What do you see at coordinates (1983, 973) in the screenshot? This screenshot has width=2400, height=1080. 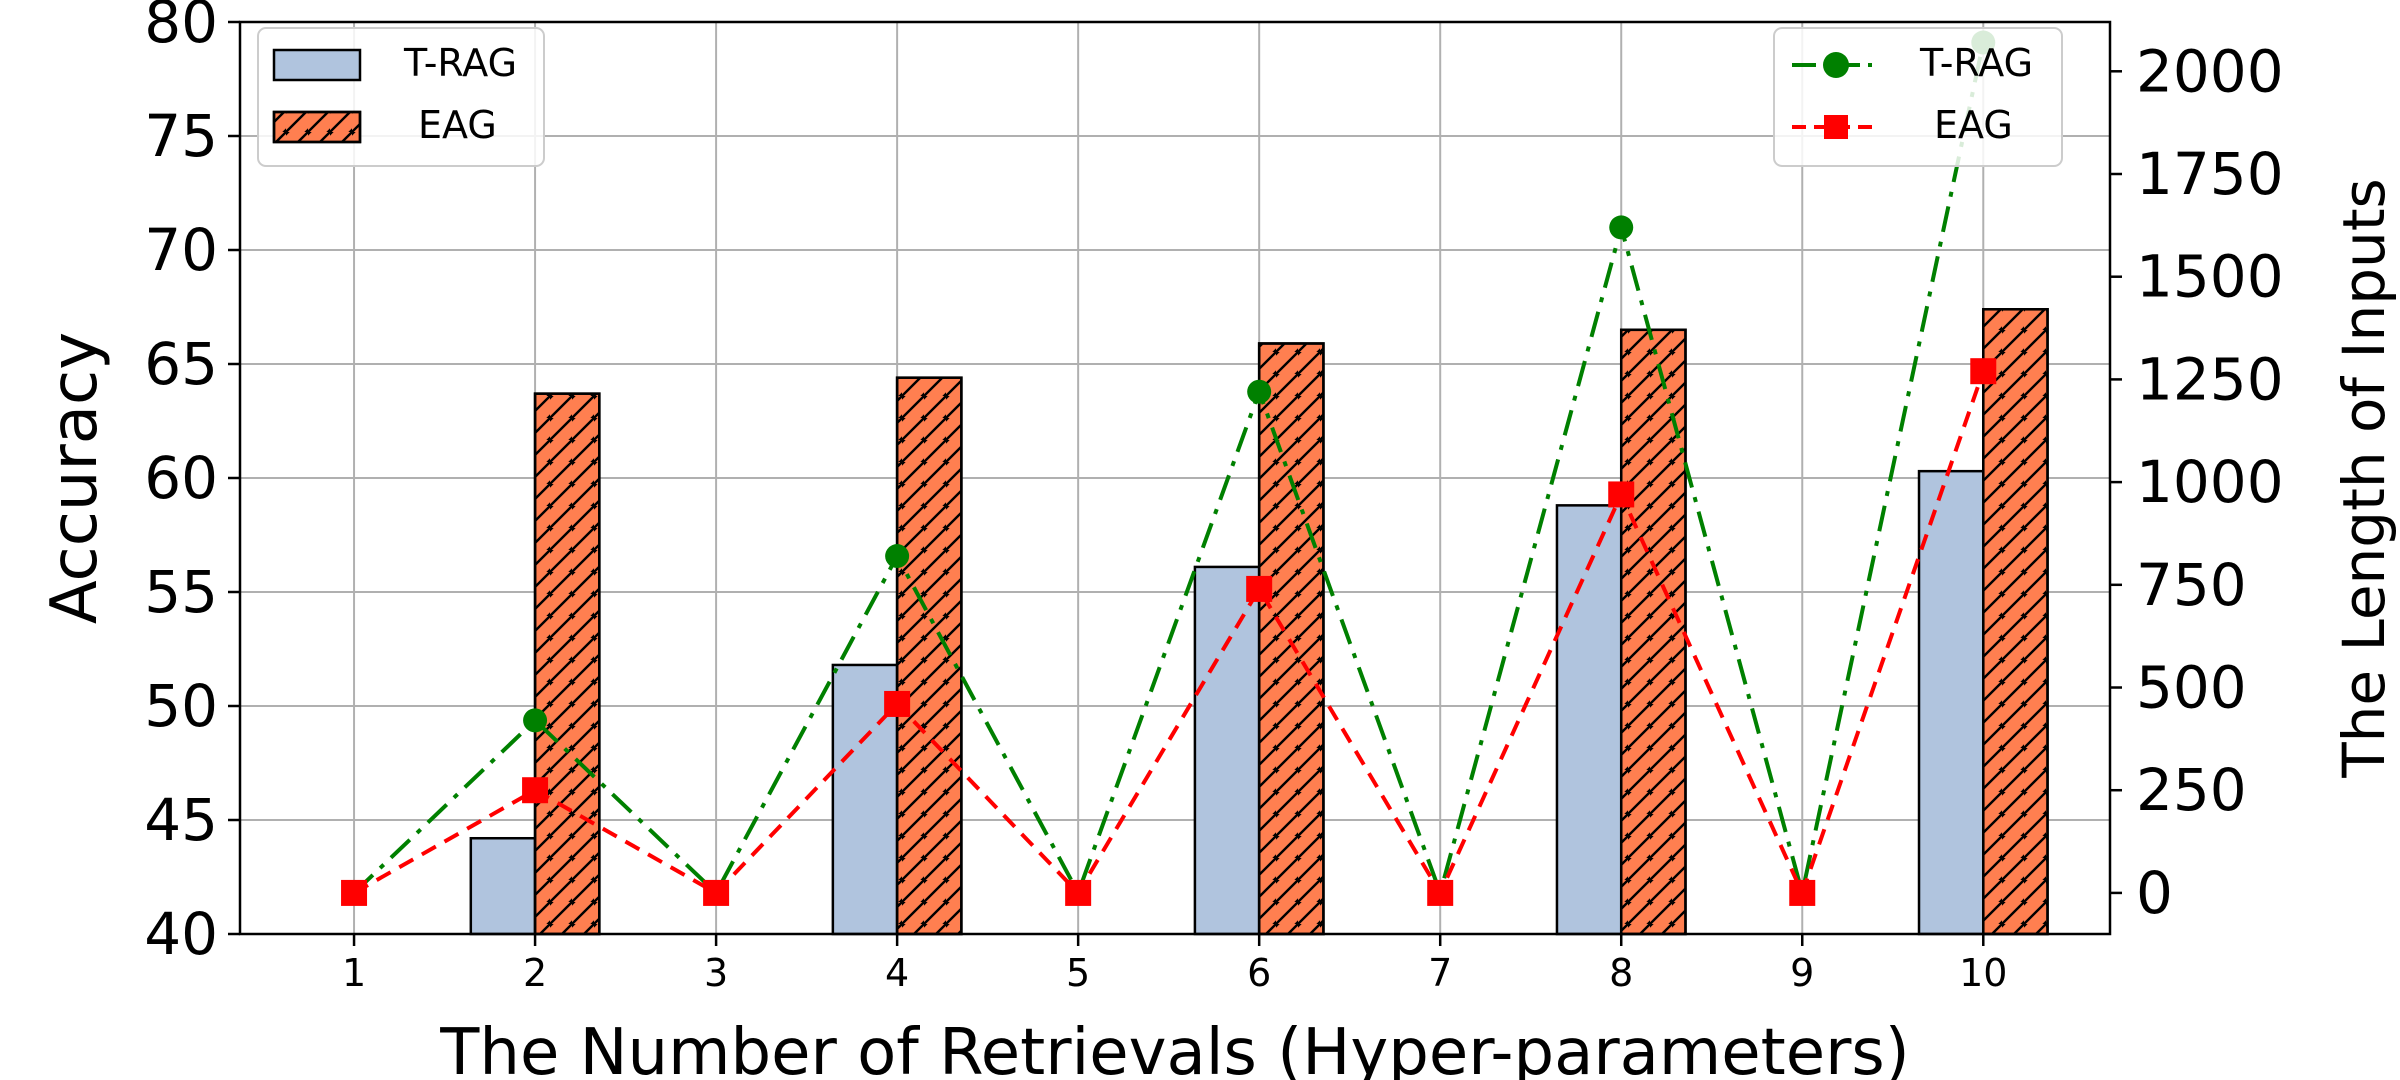 I see `x-tick-label: 10` at bounding box center [1983, 973].